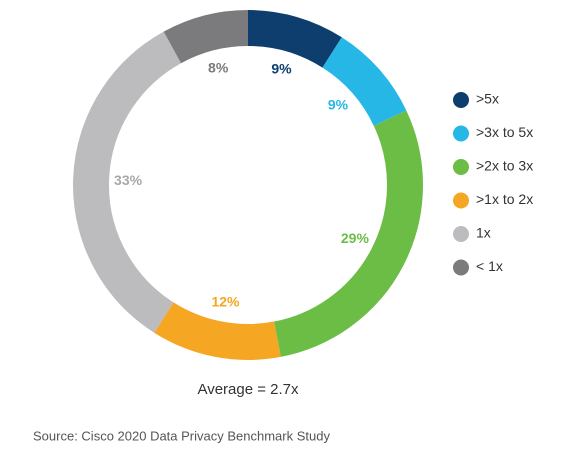 Image resolution: width=571 pixels, height=456 pixels. Describe the element at coordinates (504, 166) in the screenshot. I see `legend-label: >2x to 3x` at that location.